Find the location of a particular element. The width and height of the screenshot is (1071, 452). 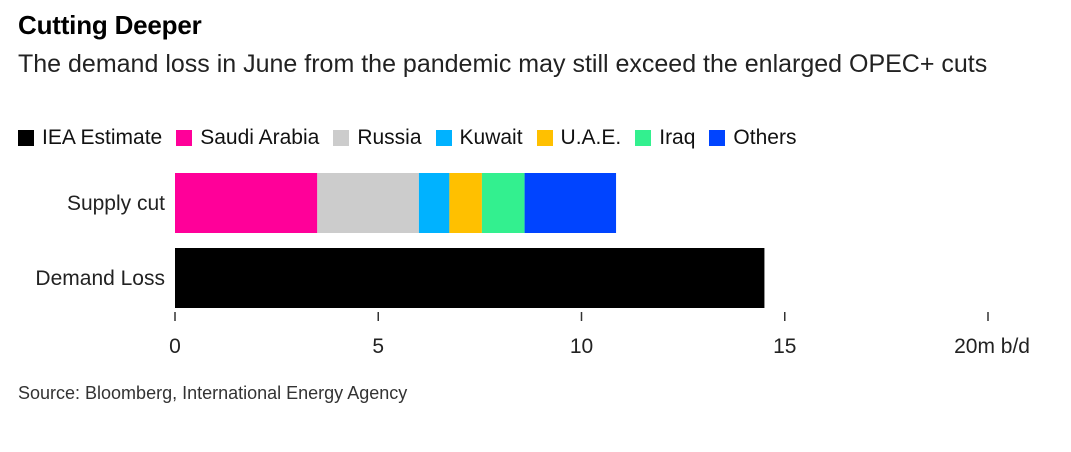

legend-item-u-a-e: U.A.E. is located at coordinates (579, 138).